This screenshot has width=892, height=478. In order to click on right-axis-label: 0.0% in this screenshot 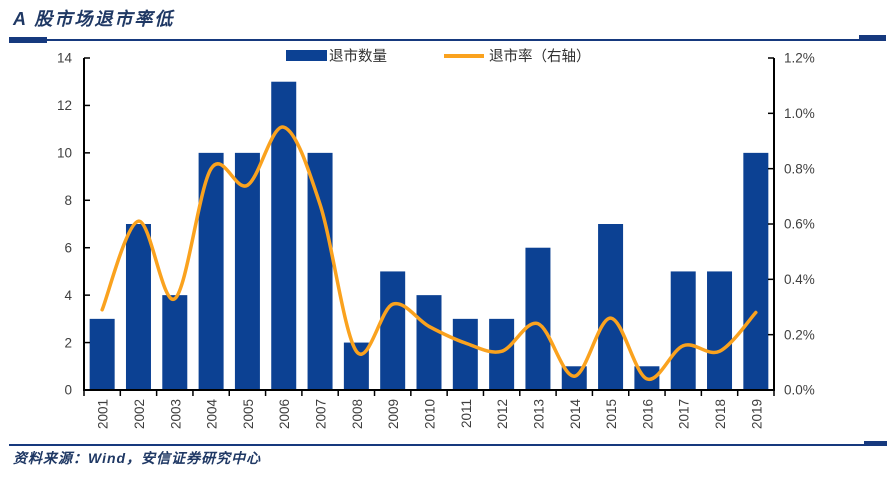, I will do `click(799, 390)`.